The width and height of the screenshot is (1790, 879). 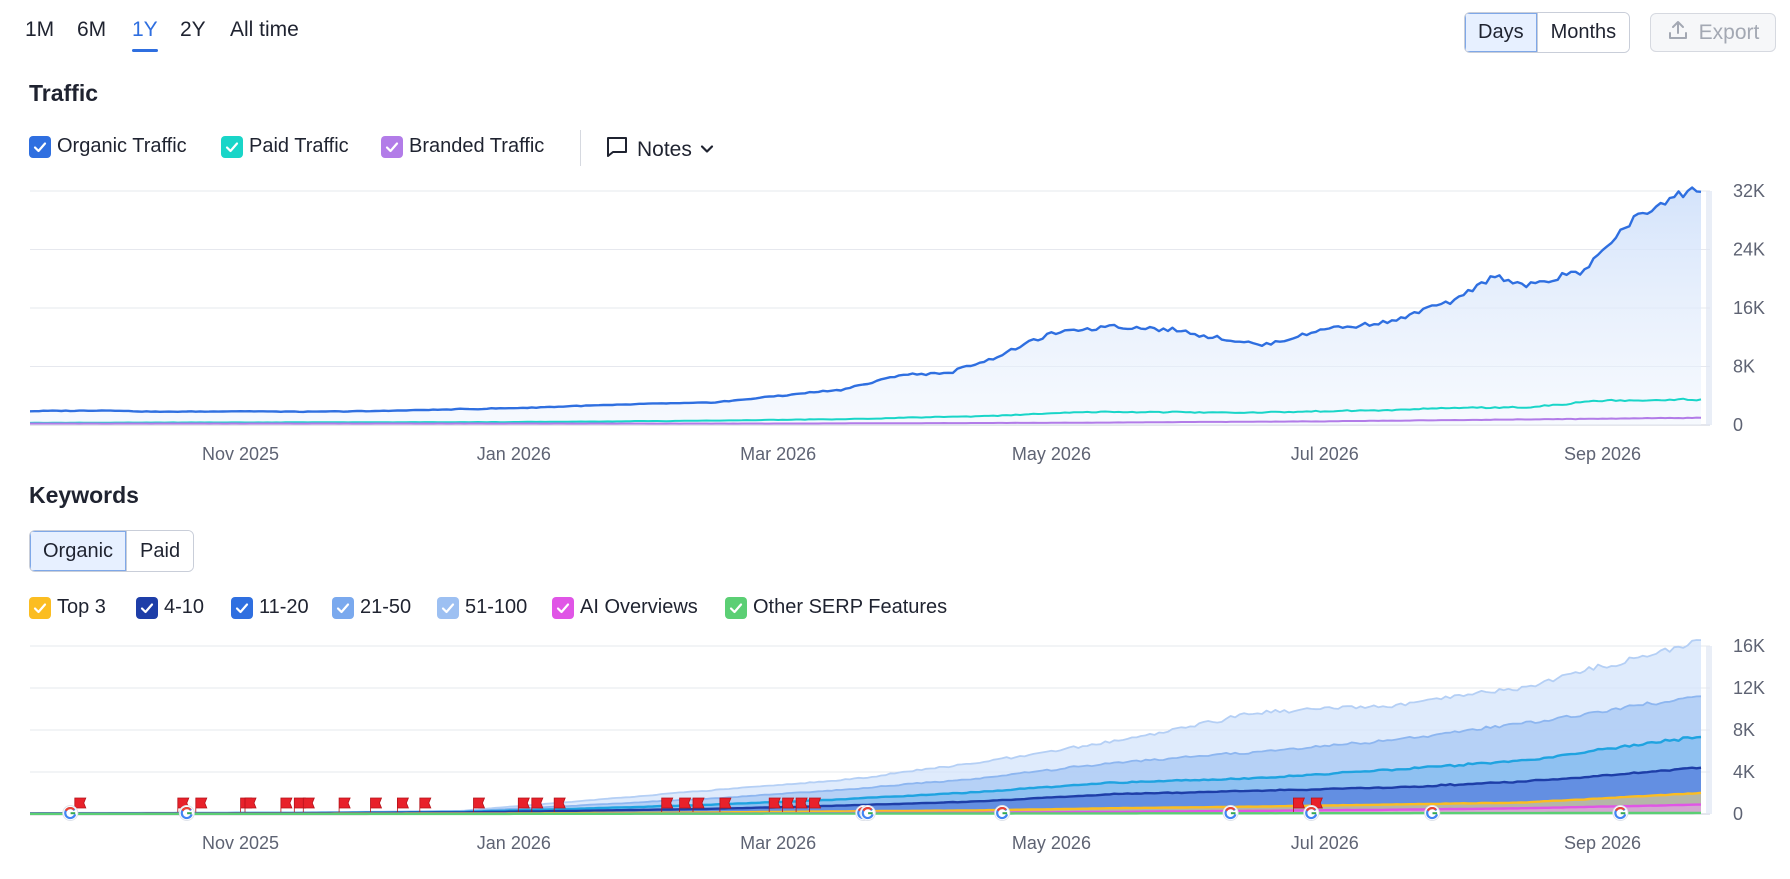 What do you see at coordinates (184, 607) in the screenshot?
I see `legend-label: 4-10` at bounding box center [184, 607].